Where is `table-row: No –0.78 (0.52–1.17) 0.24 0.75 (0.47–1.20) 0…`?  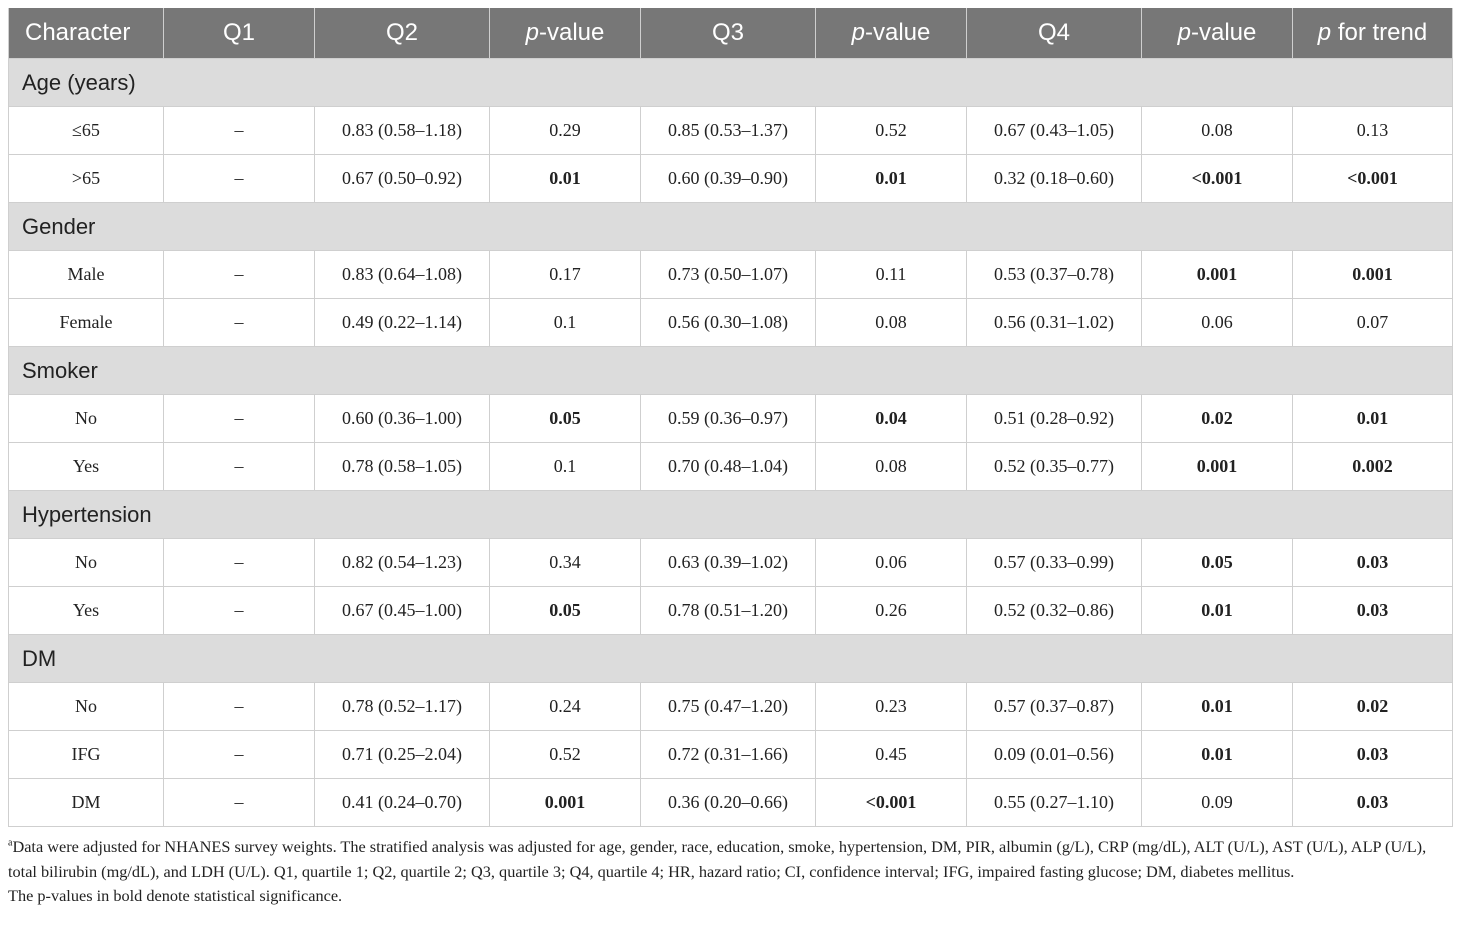 table-row: No –0.78 (0.52–1.17) 0.24 0.75 (0.47–1.20) 0… is located at coordinates (730, 706).